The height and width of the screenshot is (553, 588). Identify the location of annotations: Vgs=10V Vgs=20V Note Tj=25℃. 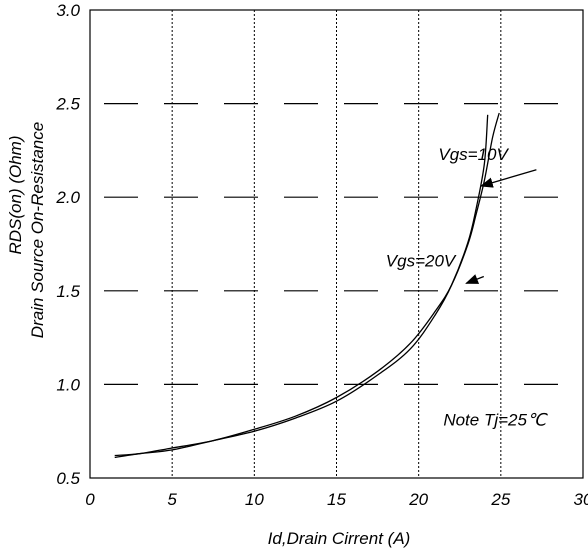
(467, 287).